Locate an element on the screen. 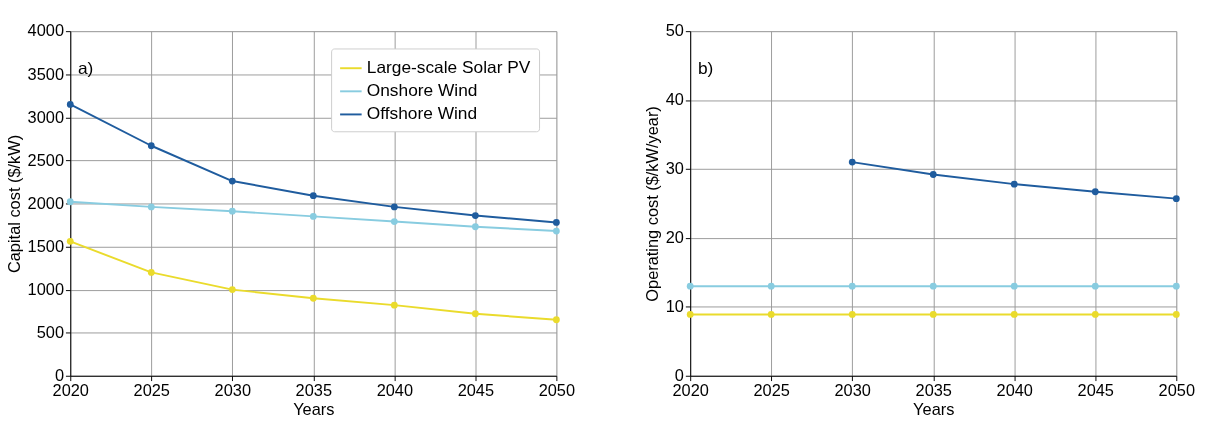 Image resolution: width=1210 pixels, height=432 pixels. y-tick-label: 2500 is located at coordinates (46, 159).